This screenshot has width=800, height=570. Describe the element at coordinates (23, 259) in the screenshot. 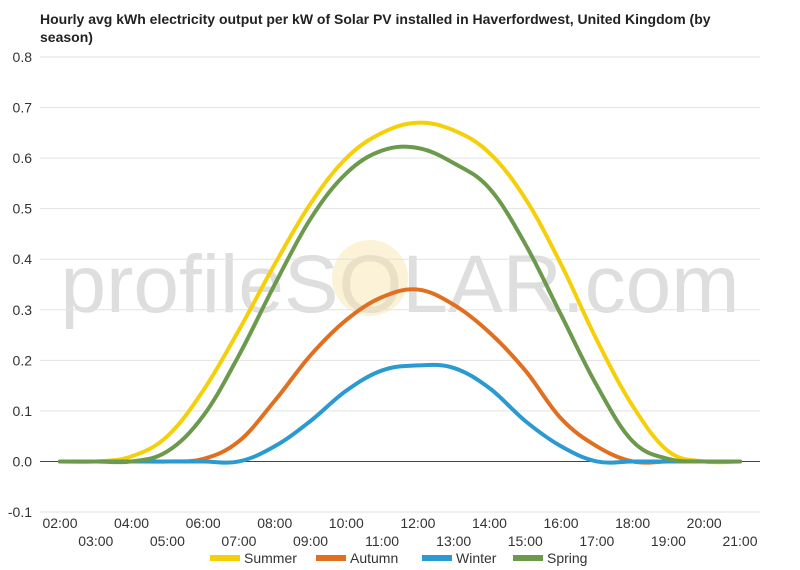

I see `y-tick-label: 0.4` at that location.